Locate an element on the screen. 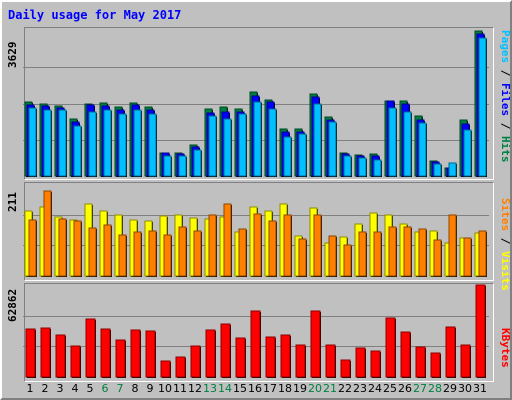 The height and width of the screenshot is (400, 512). day-label-22: 22 is located at coordinates (345, 388).